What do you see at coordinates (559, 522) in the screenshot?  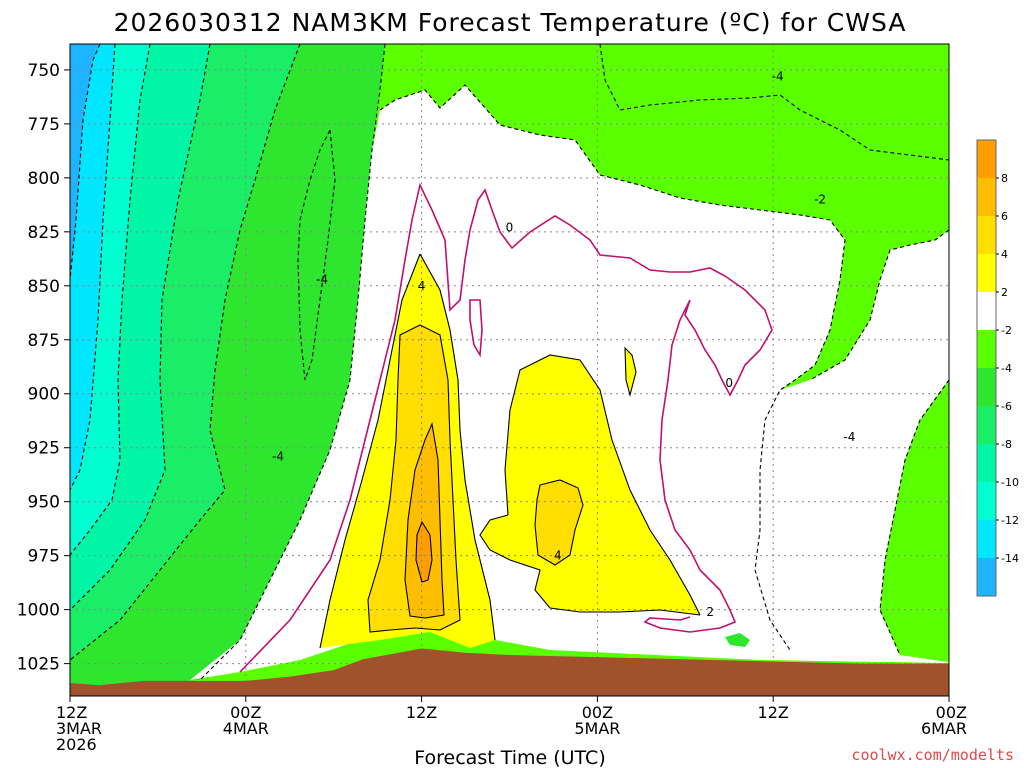 I see `band-warm-4-center` at bounding box center [559, 522].